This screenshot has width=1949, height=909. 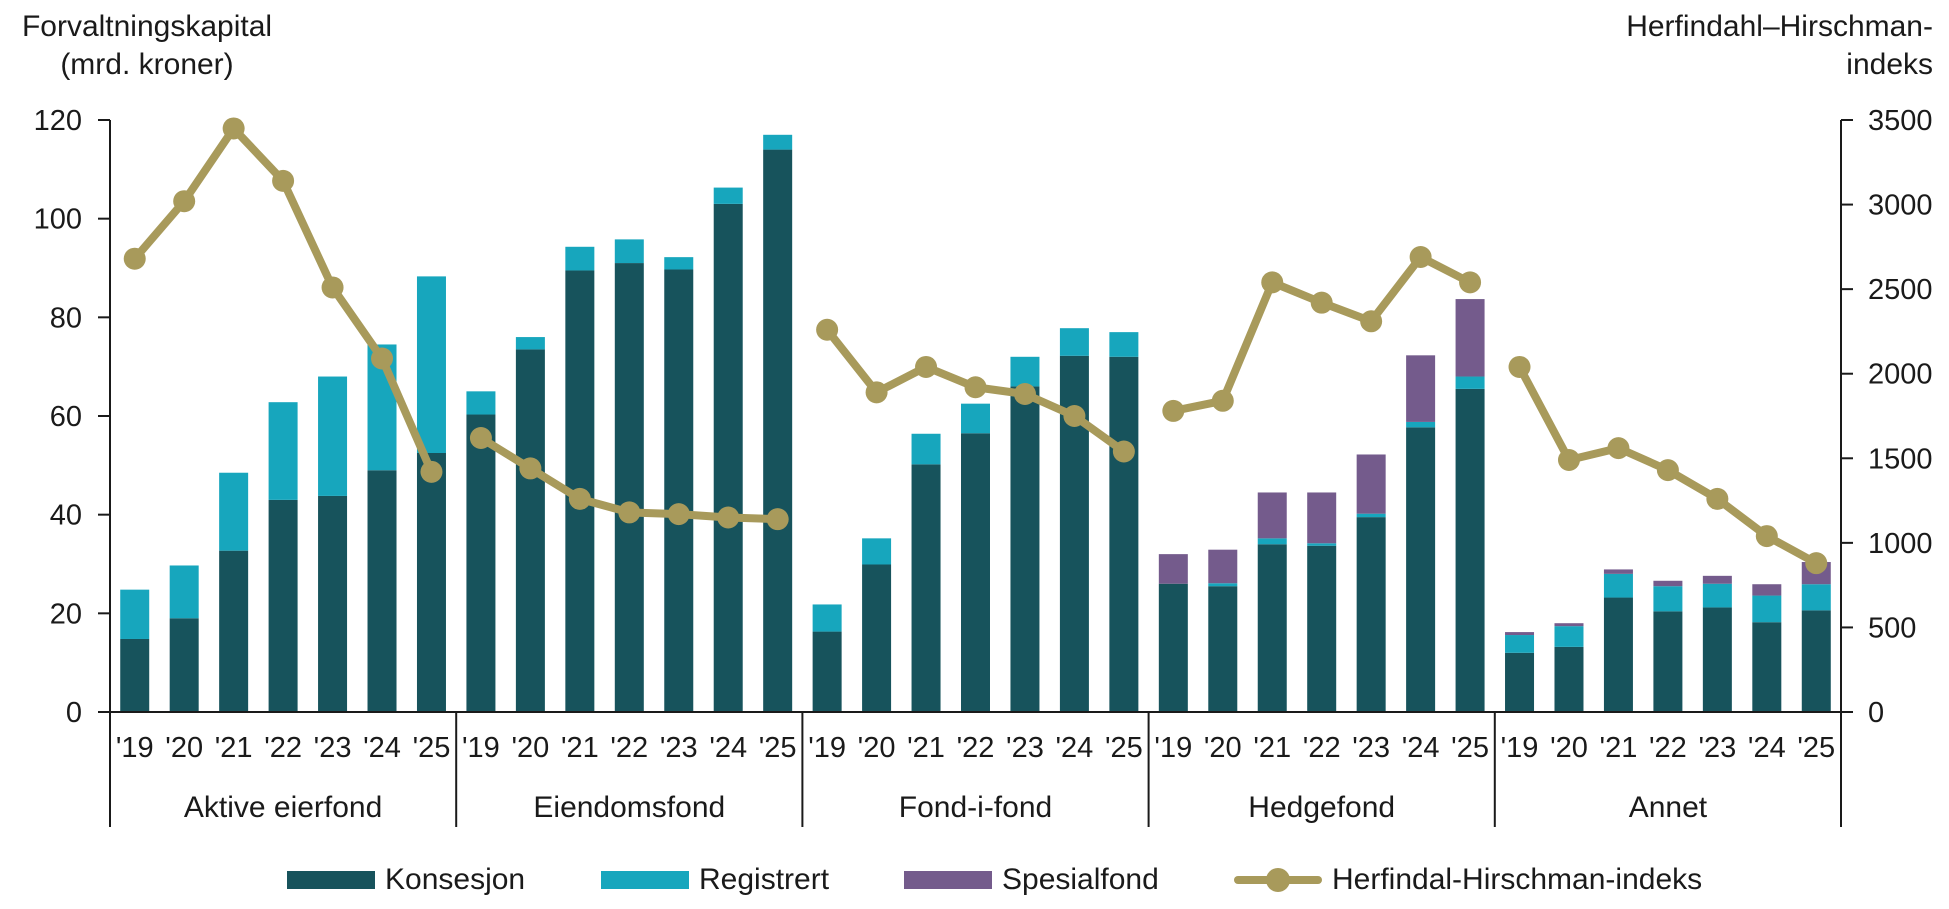 What do you see at coordinates (283, 807) in the screenshot?
I see `group-label-aktive-eierfond: Aktive eierfond` at bounding box center [283, 807].